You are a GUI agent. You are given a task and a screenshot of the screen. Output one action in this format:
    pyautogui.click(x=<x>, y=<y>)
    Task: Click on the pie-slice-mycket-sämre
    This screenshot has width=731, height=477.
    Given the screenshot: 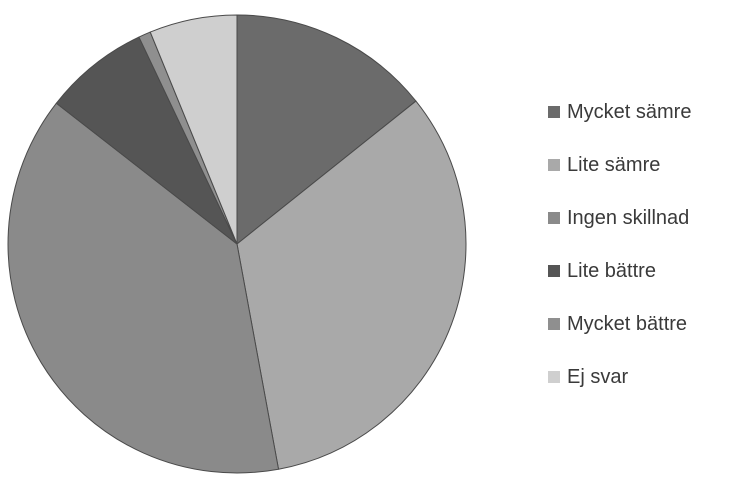 What is the action you would take?
    pyautogui.click(x=326, y=129)
    